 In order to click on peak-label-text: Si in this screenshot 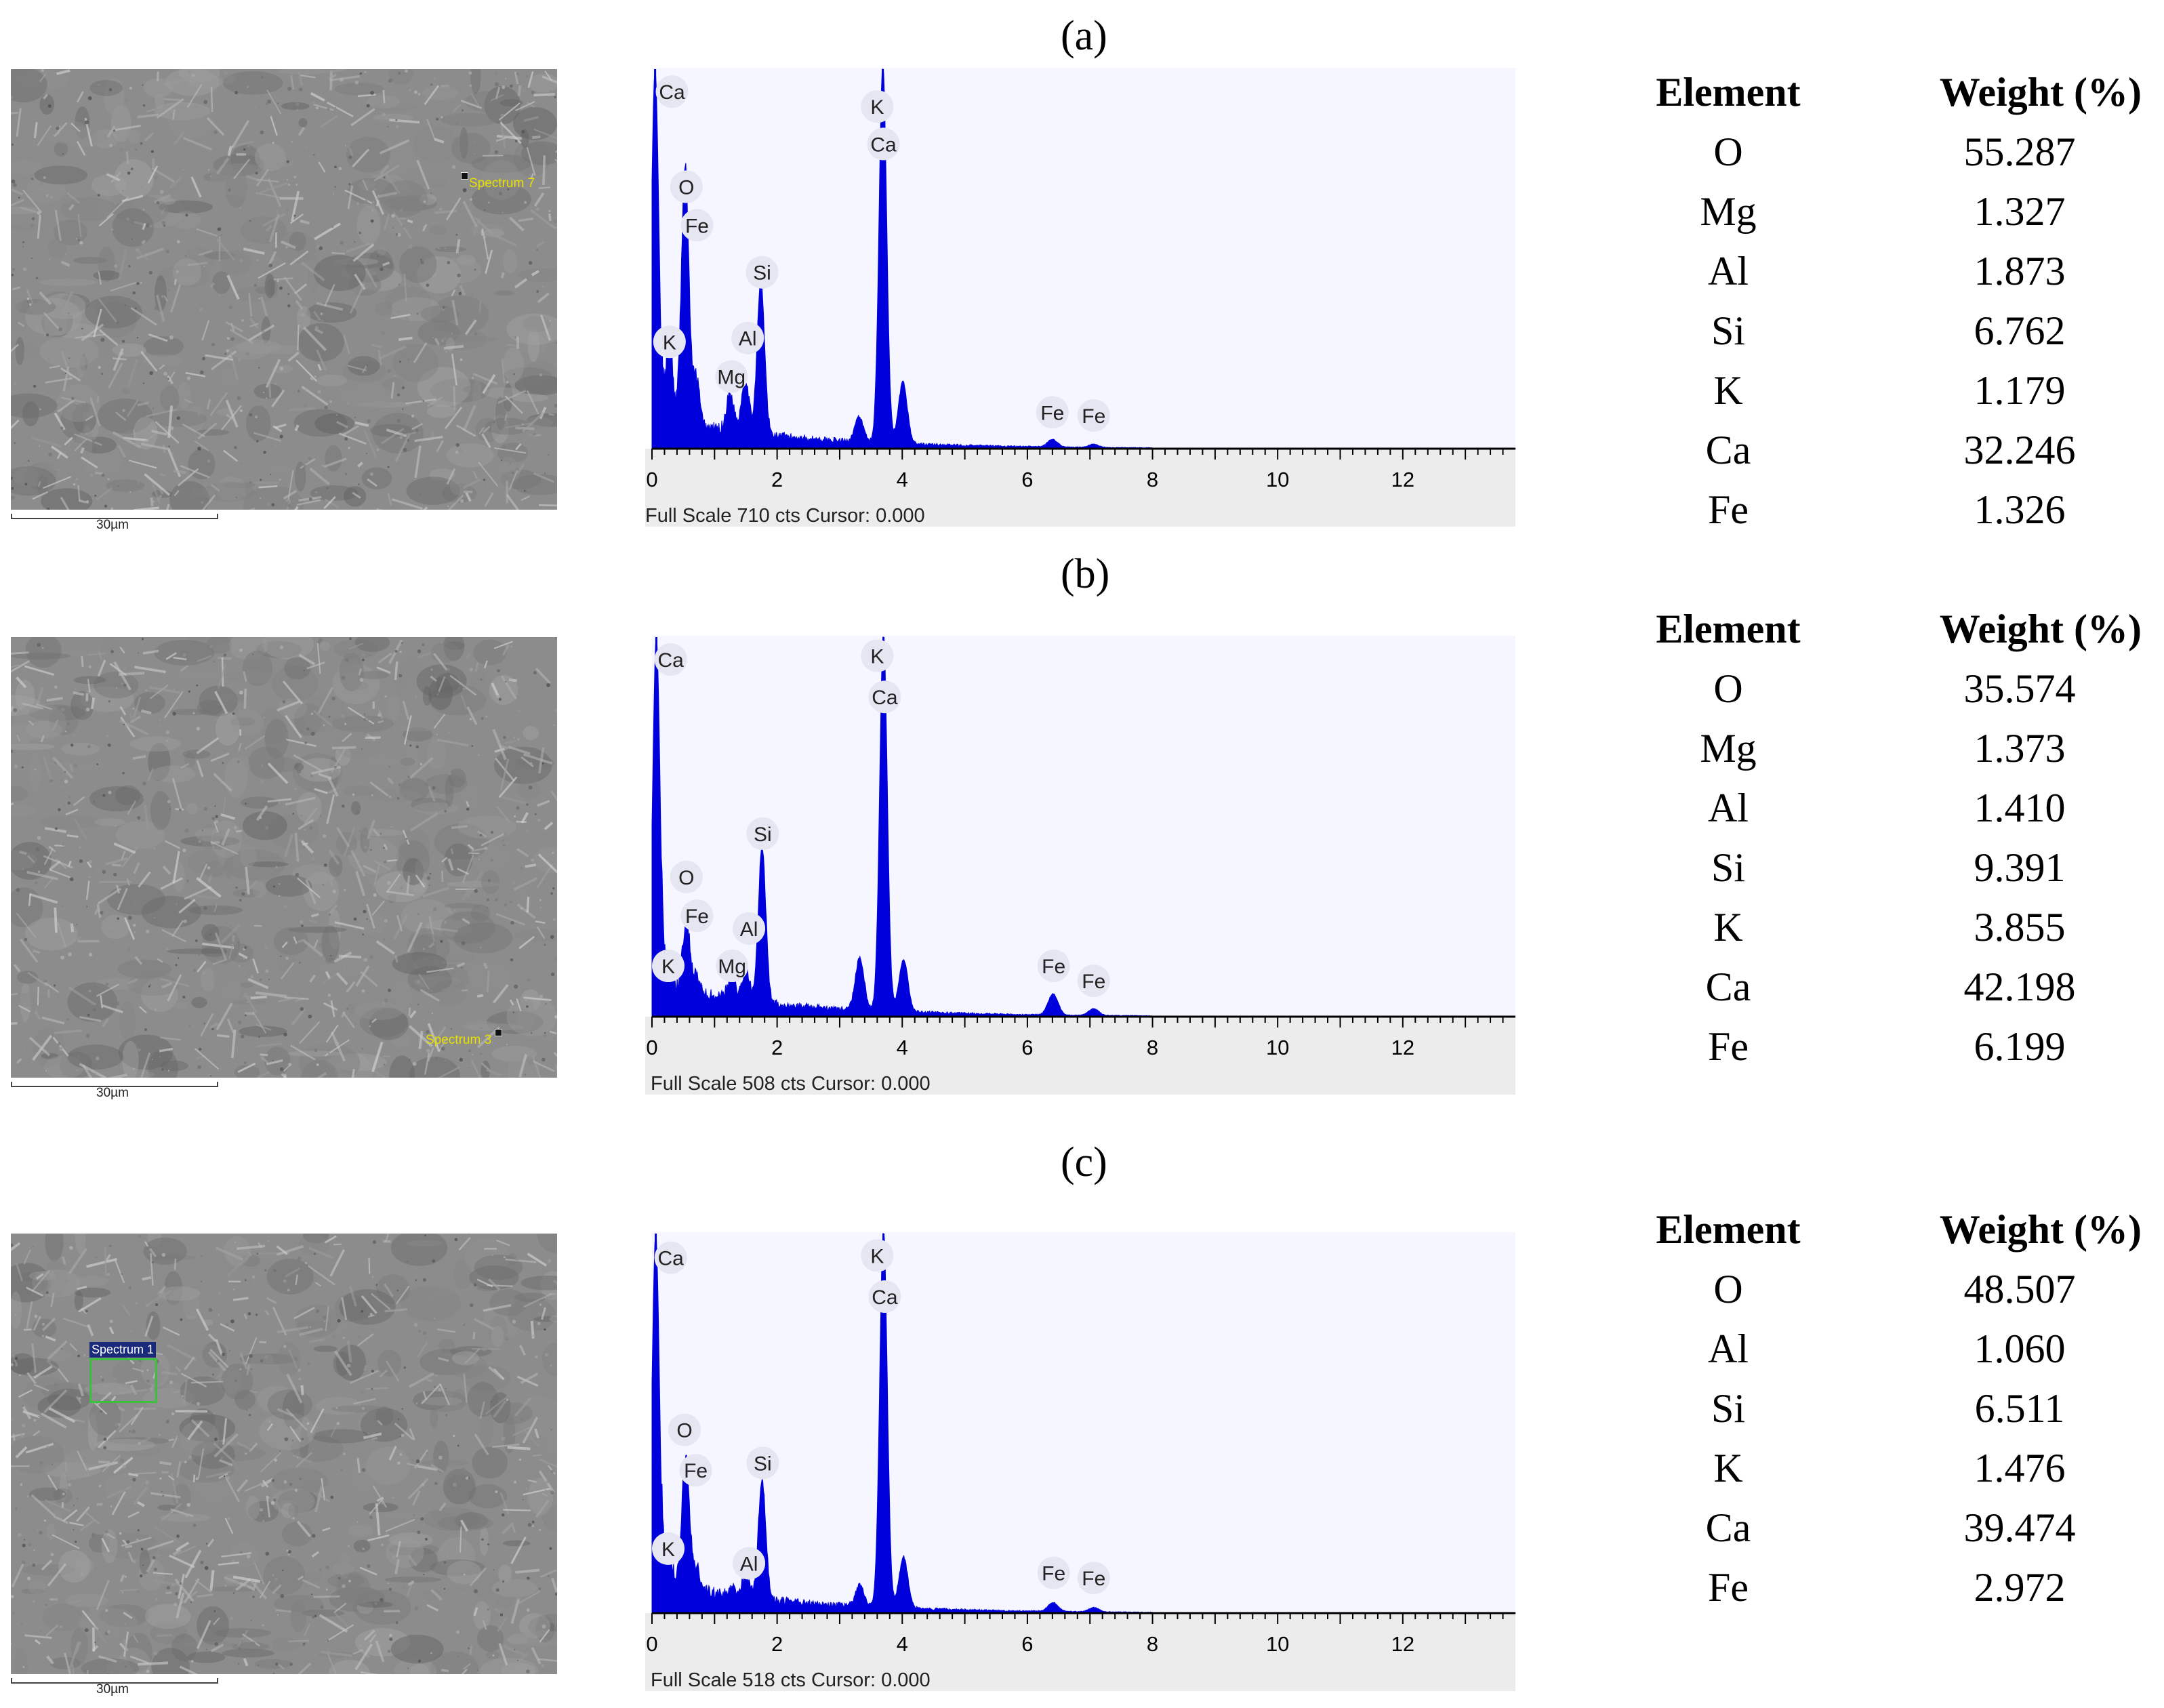, I will do `click(763, 1464)`.